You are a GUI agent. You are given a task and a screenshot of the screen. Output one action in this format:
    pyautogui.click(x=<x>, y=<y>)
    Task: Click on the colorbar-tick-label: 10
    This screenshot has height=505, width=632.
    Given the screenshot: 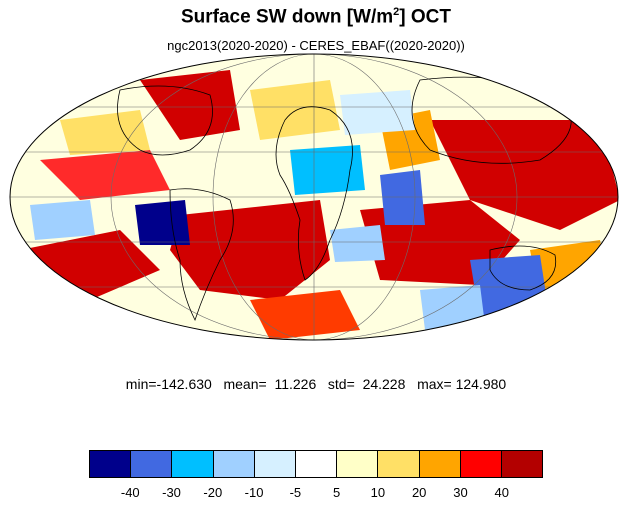 What is the action you would take?
    pyautogui.click(x=378, y=492)
    